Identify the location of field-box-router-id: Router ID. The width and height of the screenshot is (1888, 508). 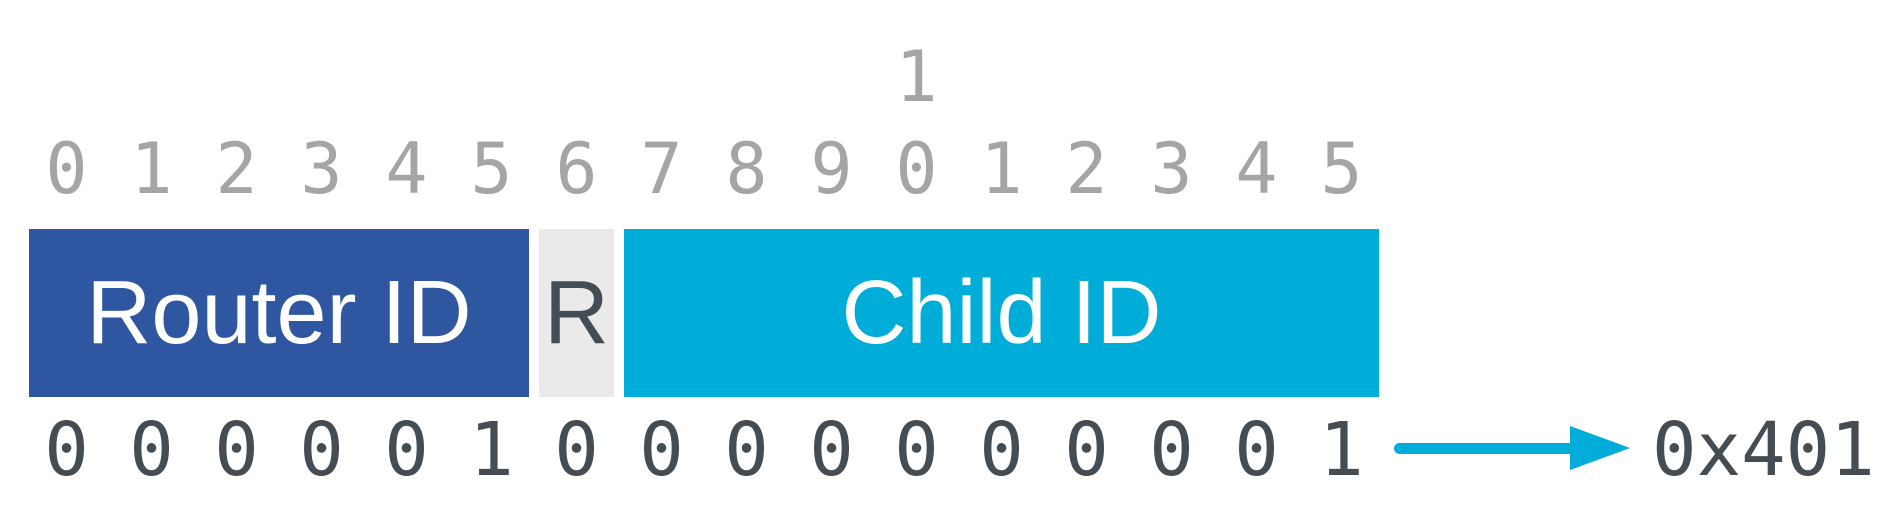
(279, 313).